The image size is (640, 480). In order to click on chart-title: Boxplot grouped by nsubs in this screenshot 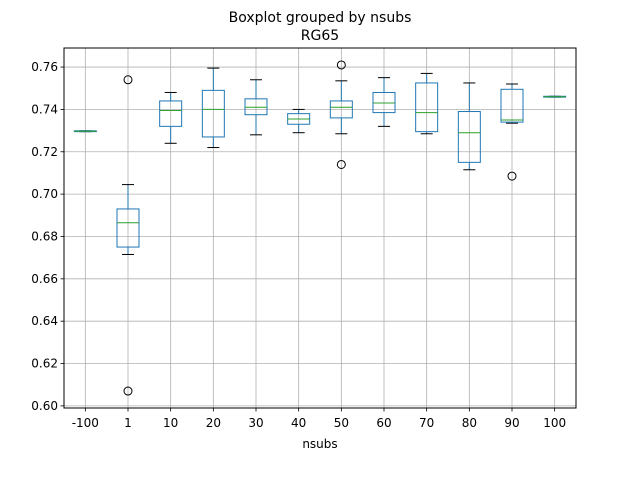, I will do `click(320, 18)`.